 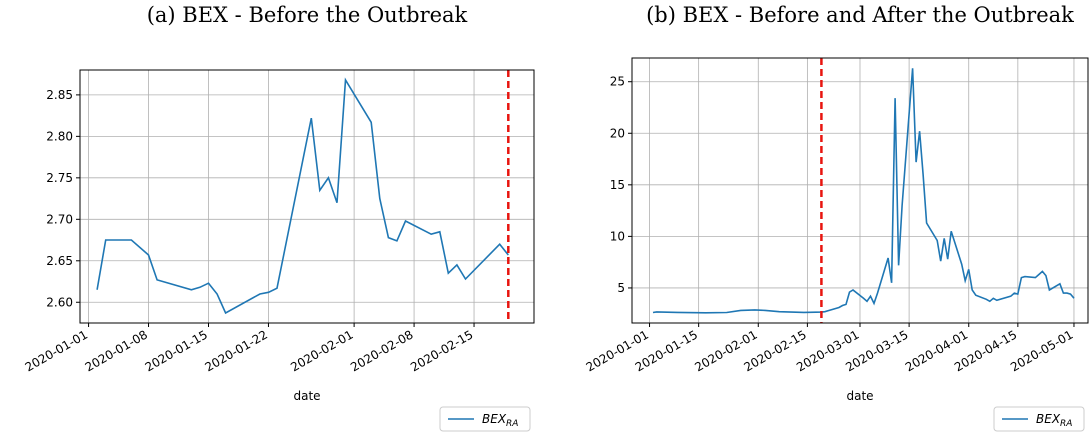 I want to click on y-tick-label: 2.75, so click(x=59, y=178).